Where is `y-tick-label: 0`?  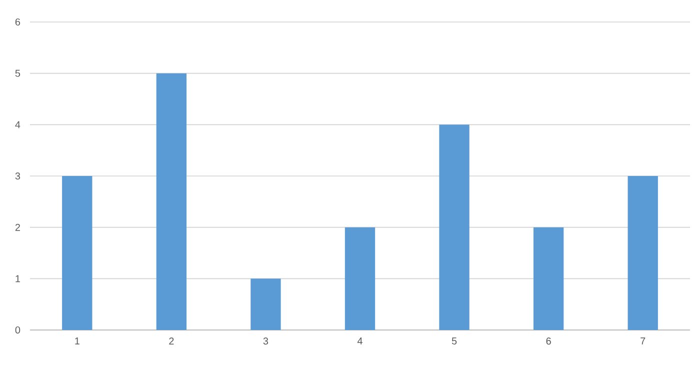
y-tick-label: 0 is located at coordinates (17, 330).